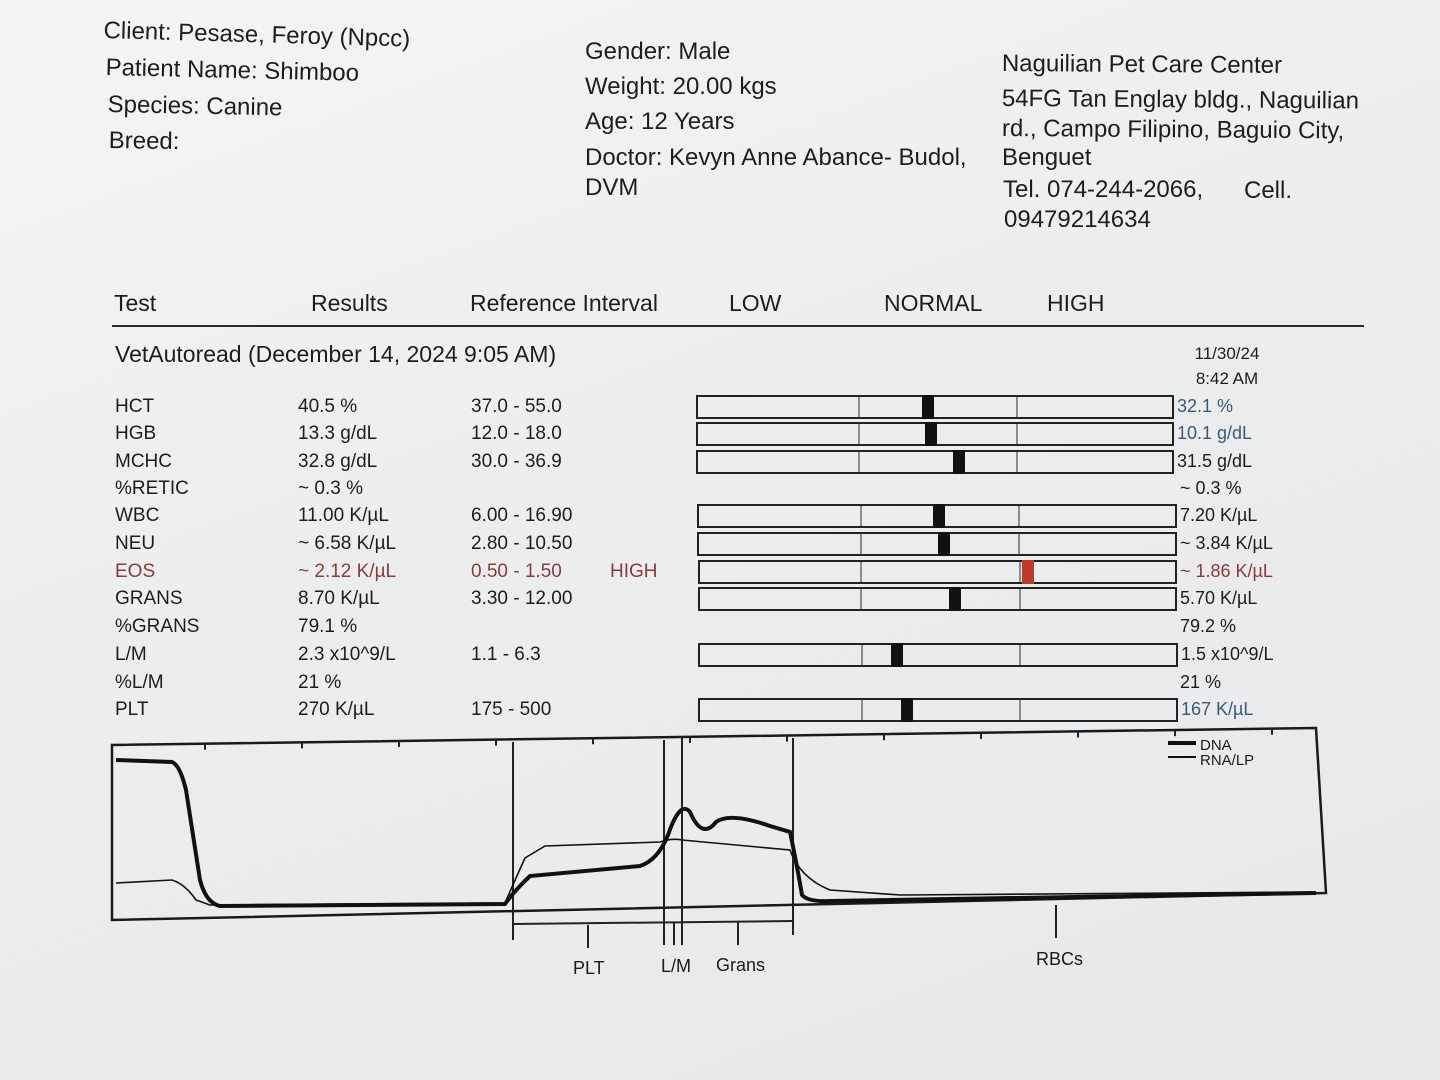 The image size is (1440, 1080). I want to click on doctor-line: Doctor: Kevyn Anne Abance- Budol,, so click(776, 157).